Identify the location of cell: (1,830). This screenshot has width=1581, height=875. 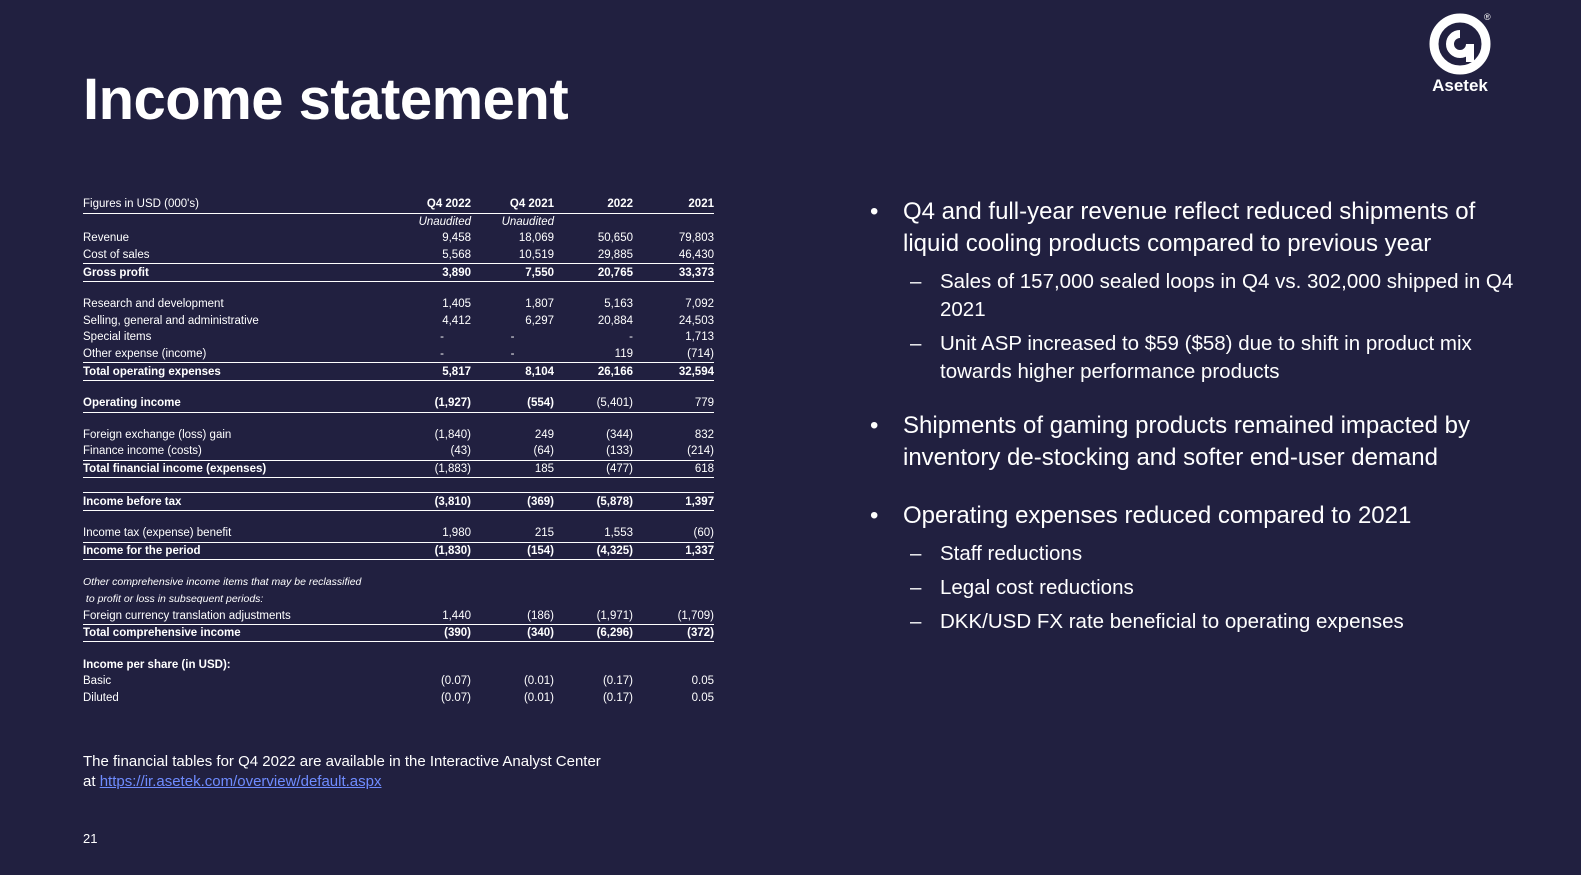
(442, 551).